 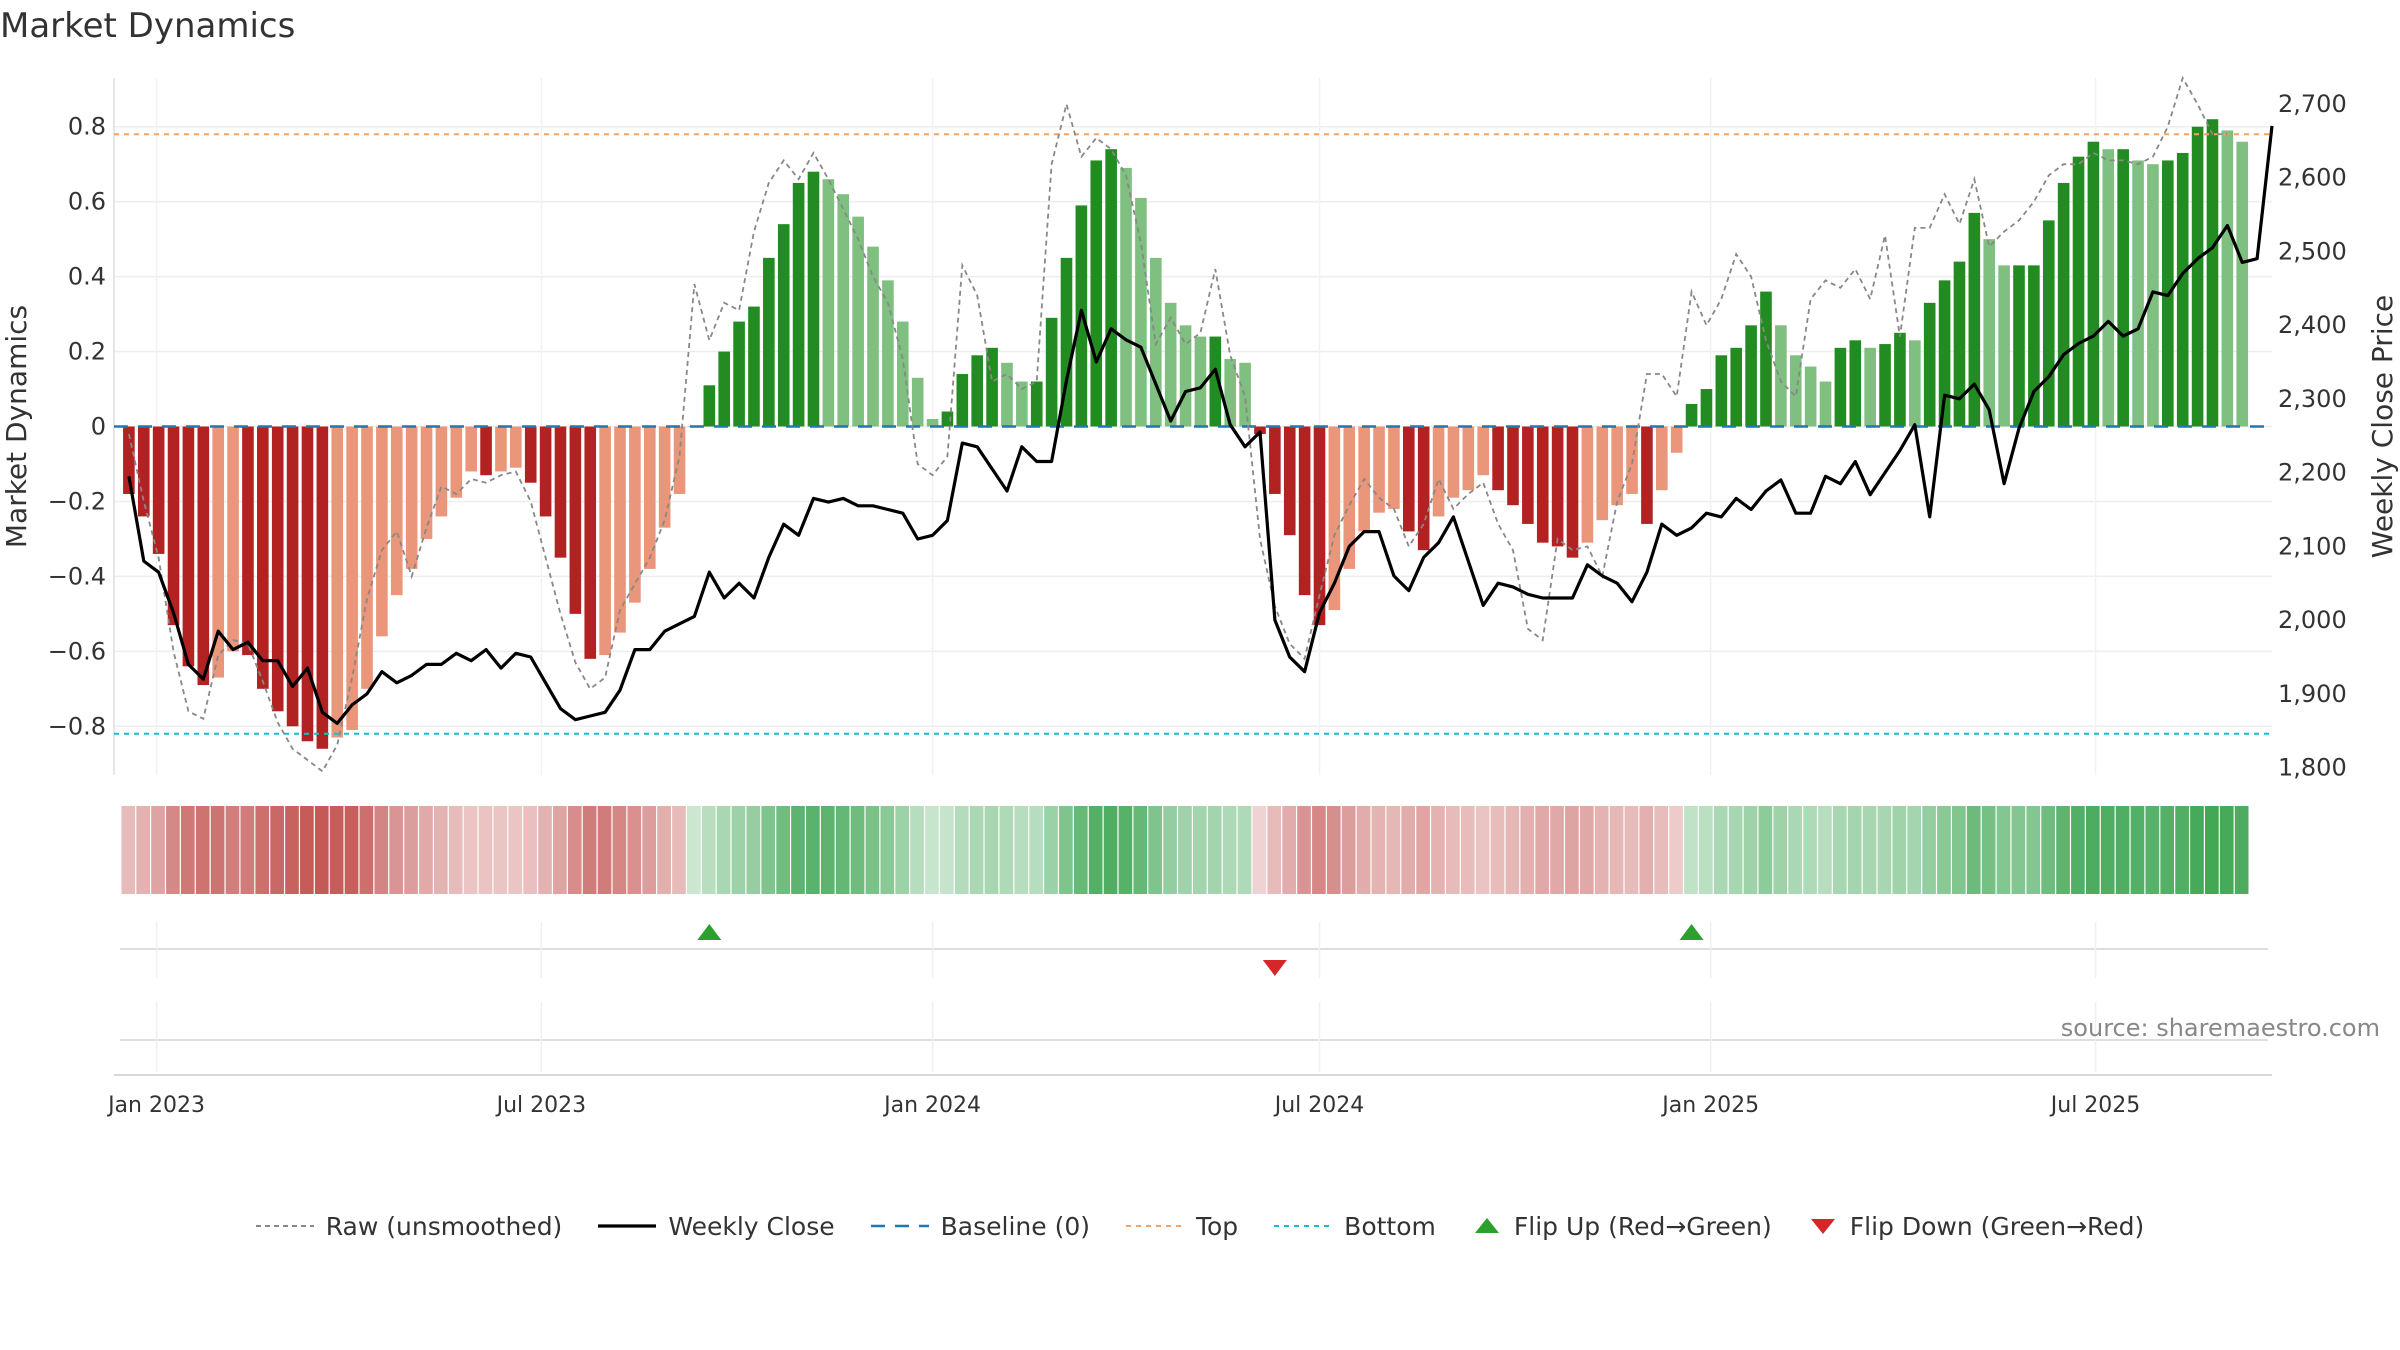 I want to click on y2-tick-label: 1,800, so click(x=2312, y=768).